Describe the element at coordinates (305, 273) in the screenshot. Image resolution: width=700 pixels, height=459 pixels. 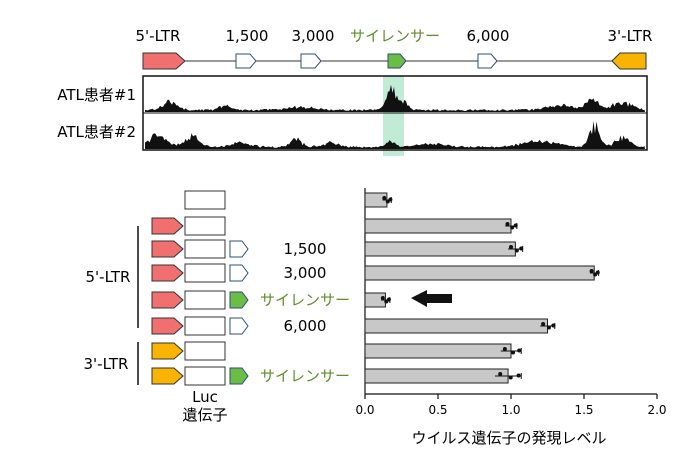
I see `construct-label: 3,000` at that location.